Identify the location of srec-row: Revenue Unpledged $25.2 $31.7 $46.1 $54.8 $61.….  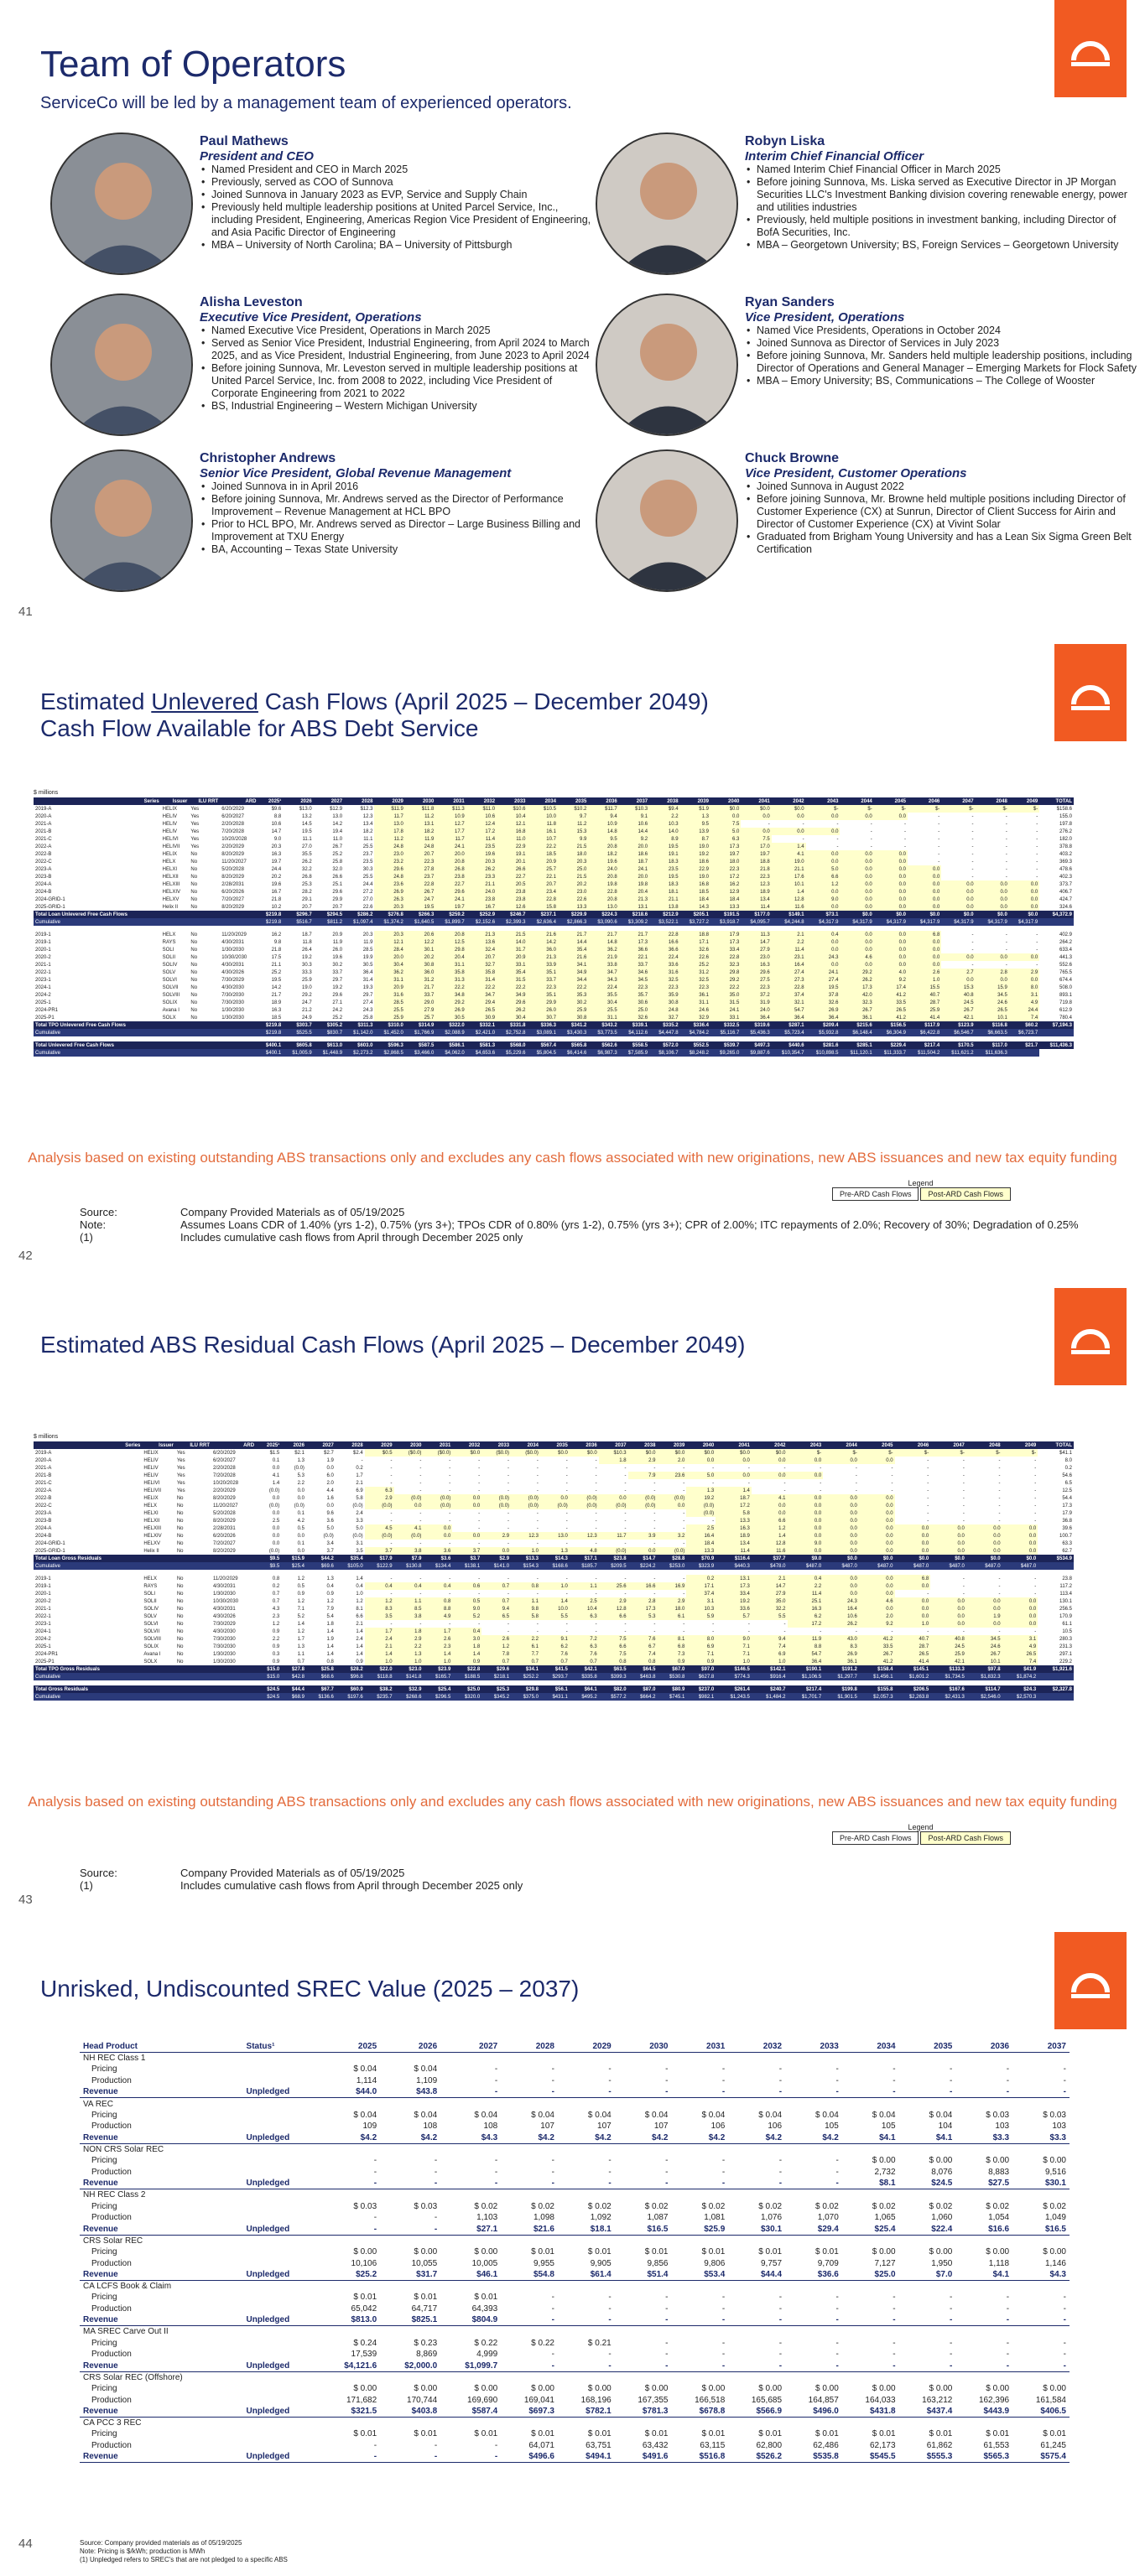
(575, 2274).